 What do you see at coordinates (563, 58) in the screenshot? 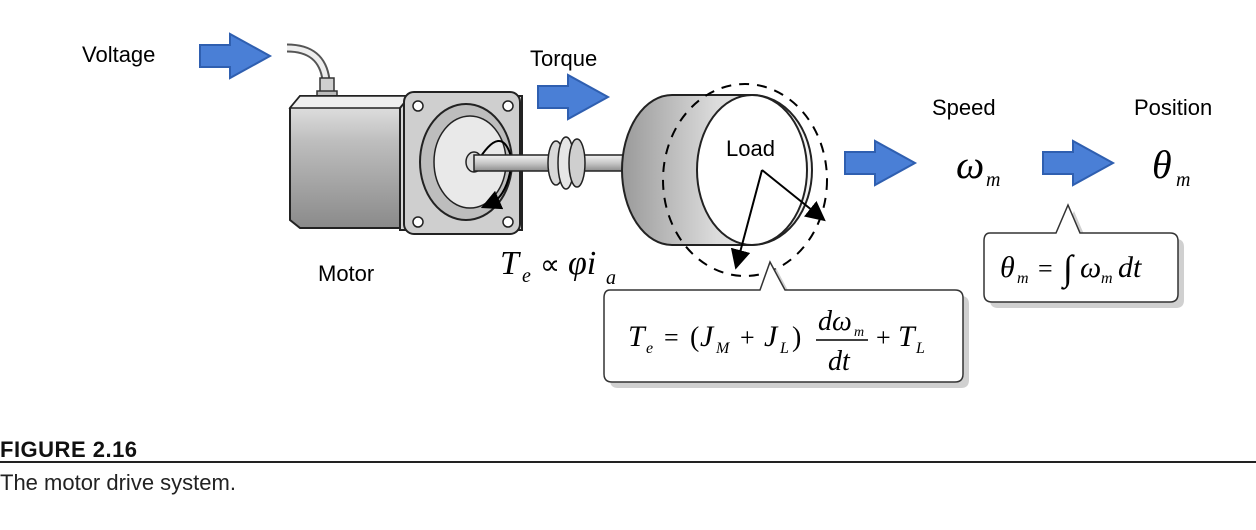
I see `torque-label: Torque` at bounding box center [563, 58].